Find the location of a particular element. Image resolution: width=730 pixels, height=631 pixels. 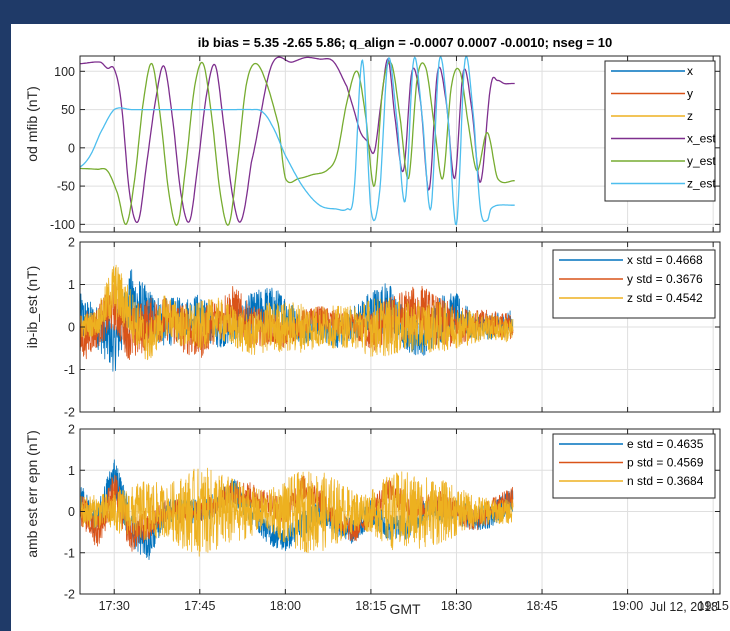

x-tick-label: 17:45 is located at coordinates (199, 606).